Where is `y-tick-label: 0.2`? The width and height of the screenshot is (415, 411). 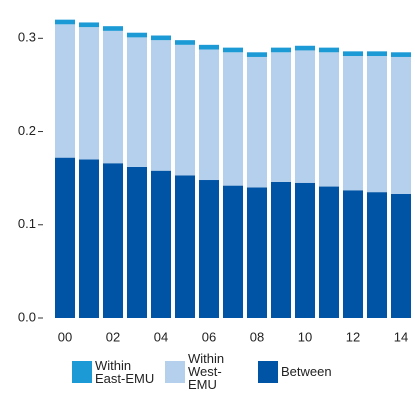
y-tick-label: 0.2 is located at coordinates (27, 130).